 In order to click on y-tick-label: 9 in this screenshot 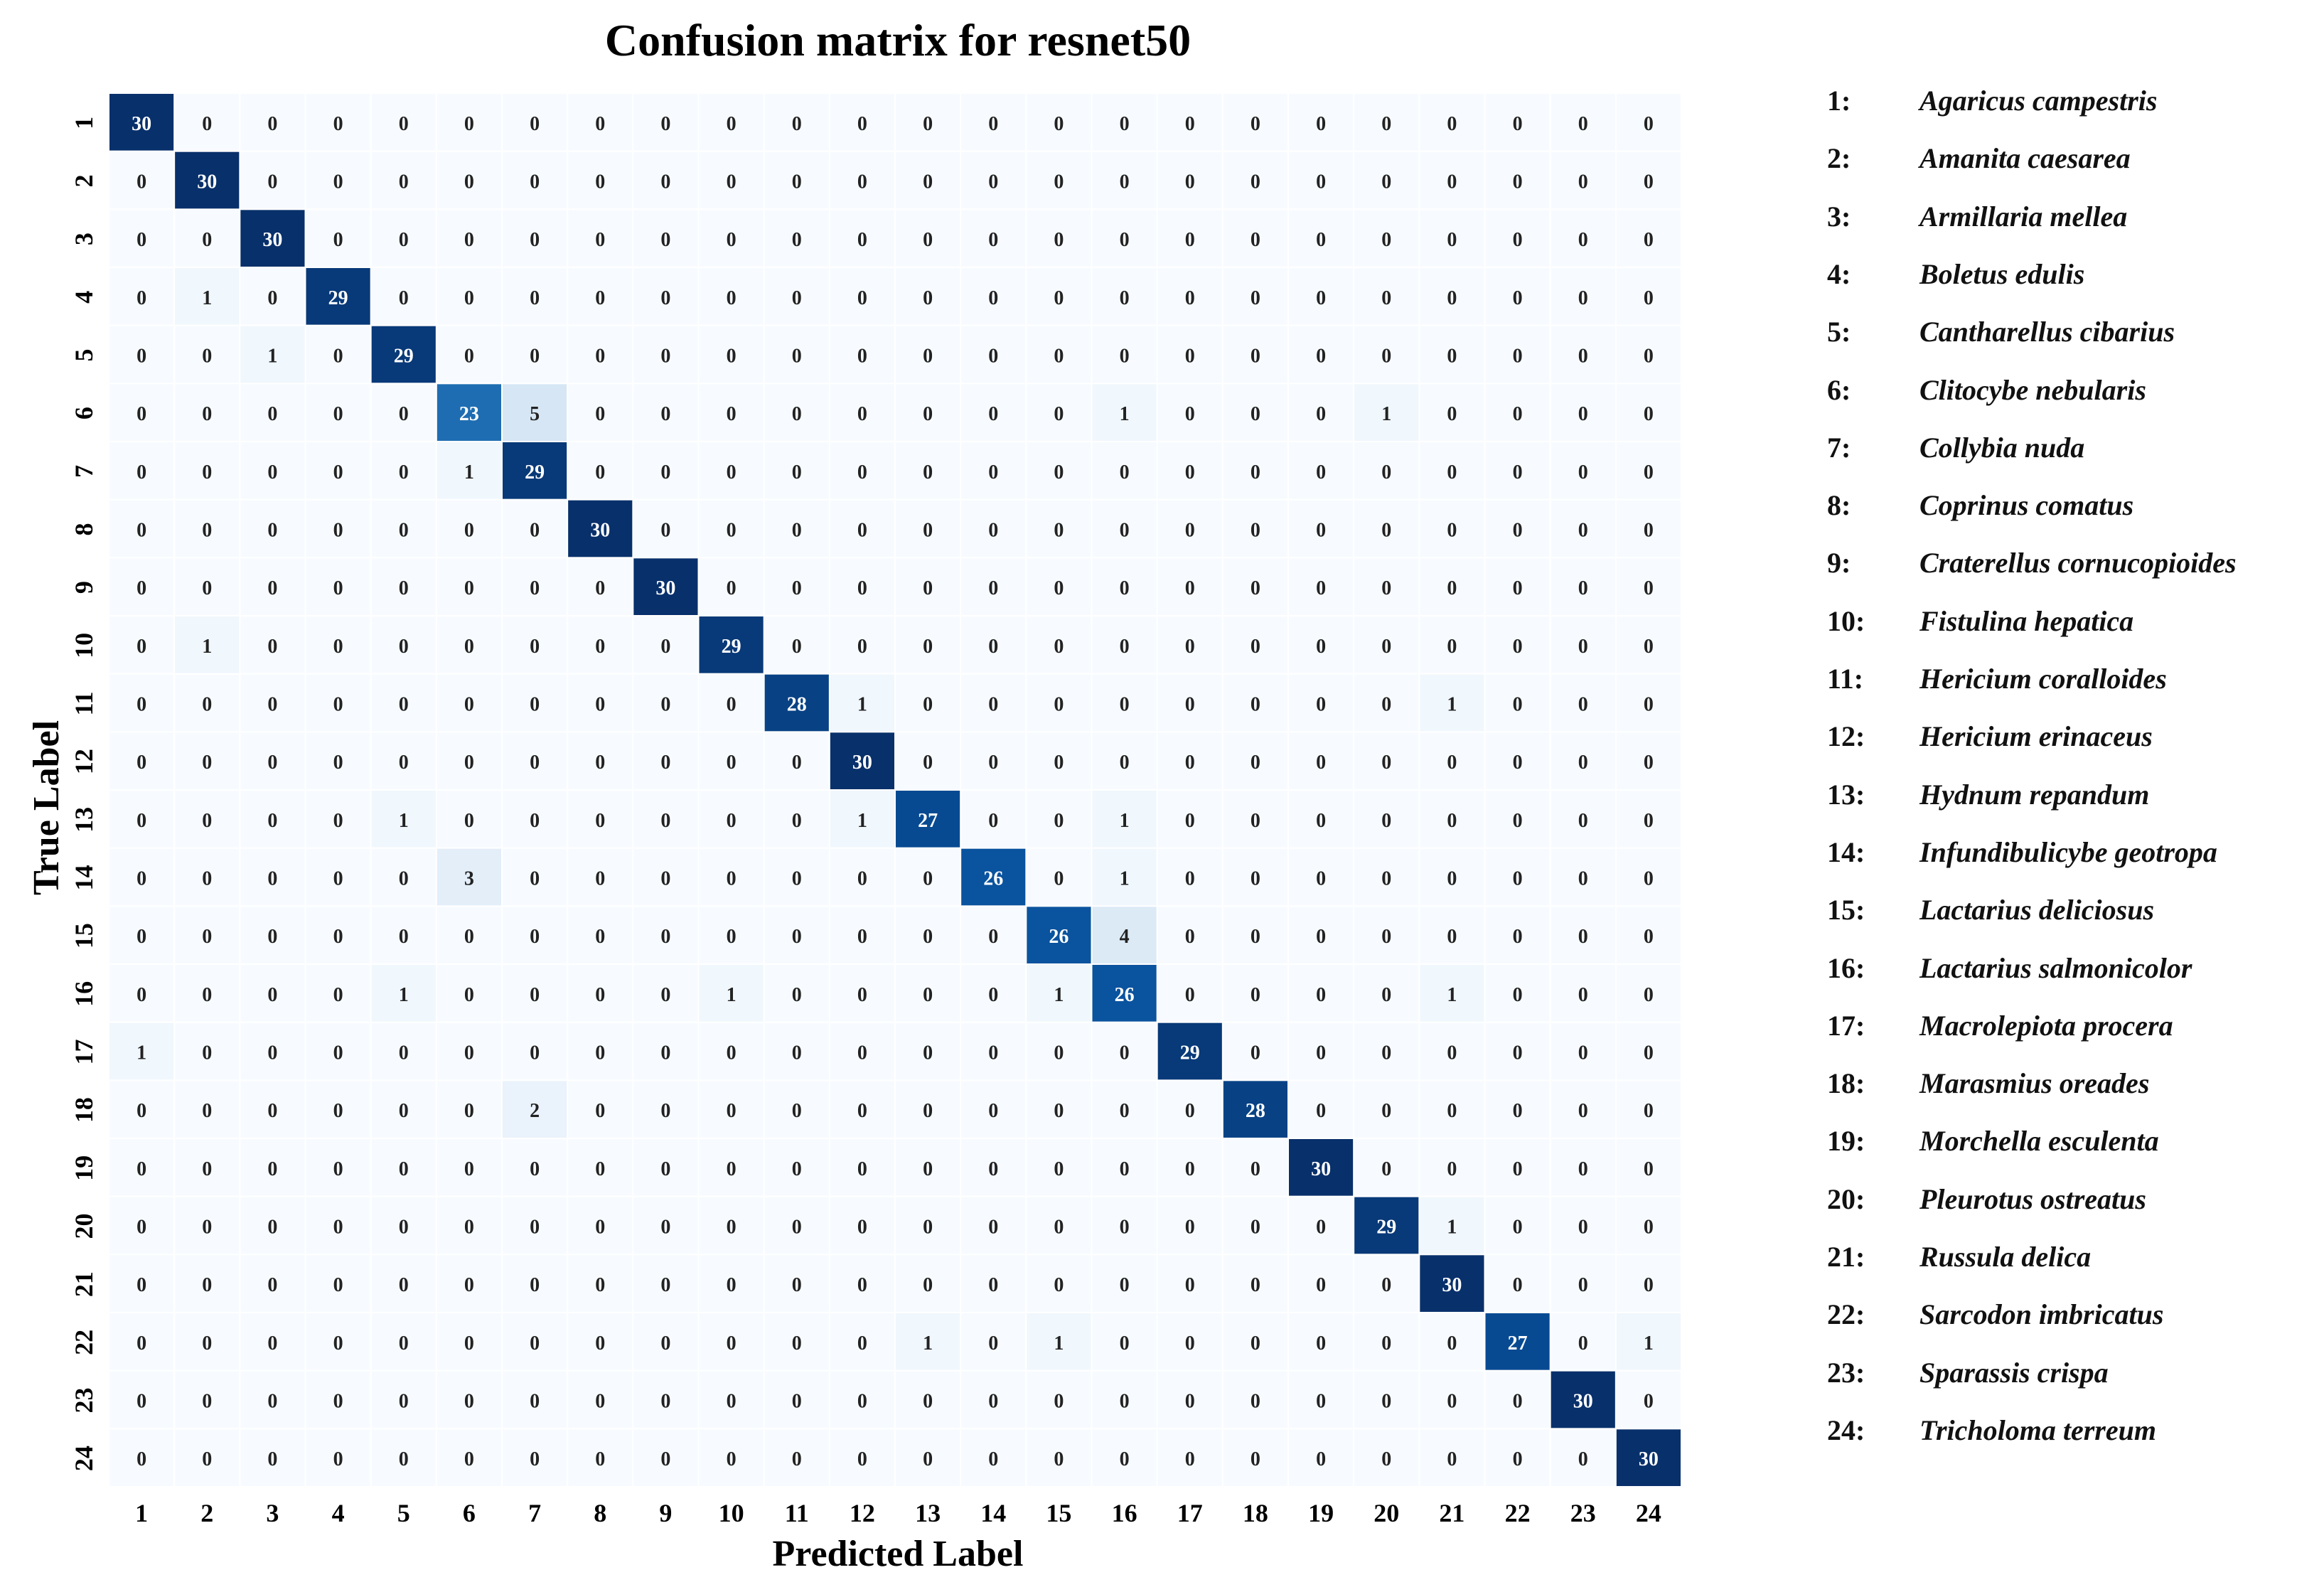, I will do `click(84, 587)`.